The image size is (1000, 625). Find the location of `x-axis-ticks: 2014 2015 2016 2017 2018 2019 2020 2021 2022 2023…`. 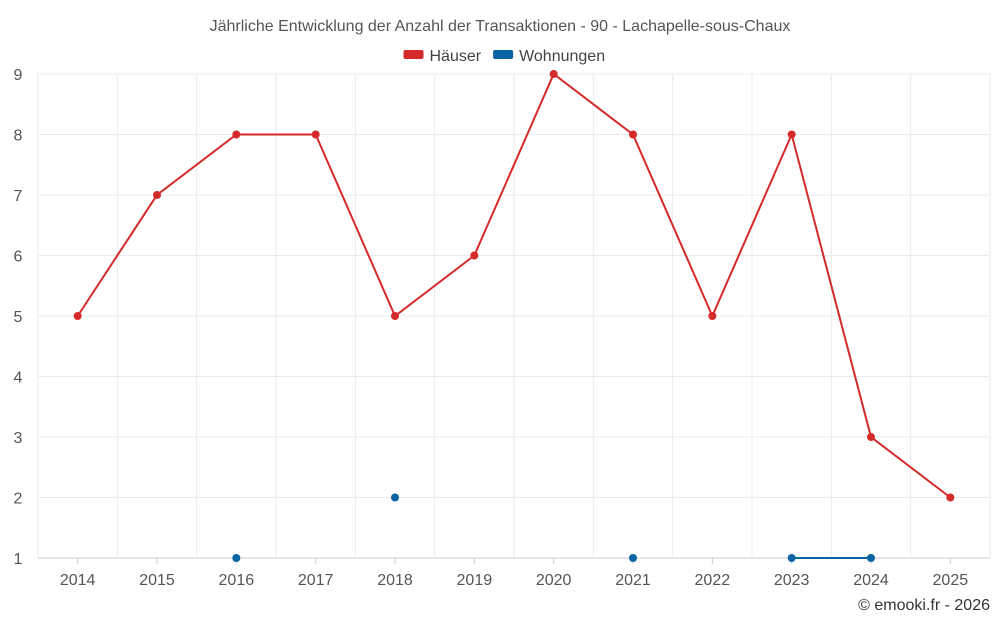

x-axis-ticks: 2014 2015 2016 2017 2018 2019 2020 2021 2022 2023… is located at coordinates (514, 573).